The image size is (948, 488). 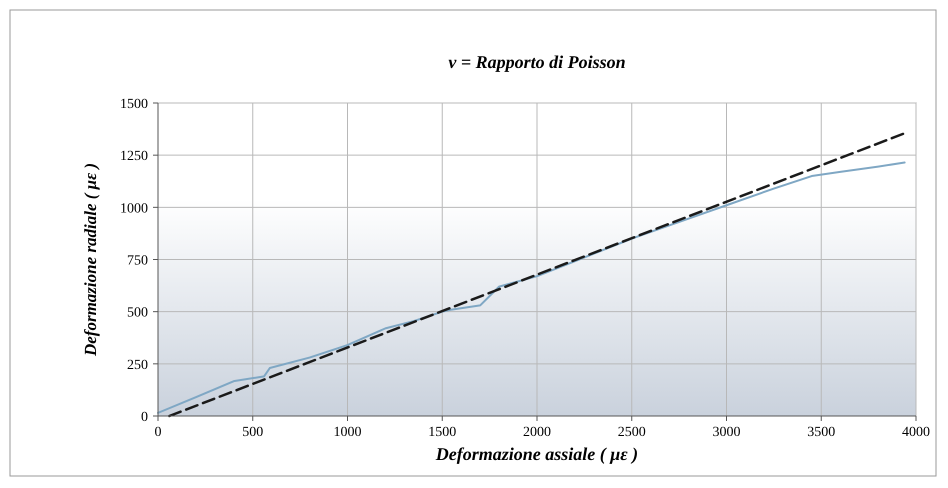 What do you see at coordinates (134, 156) in the screenshot?
I see `y-tick-label: 1250` at bounding box center [134, 156].